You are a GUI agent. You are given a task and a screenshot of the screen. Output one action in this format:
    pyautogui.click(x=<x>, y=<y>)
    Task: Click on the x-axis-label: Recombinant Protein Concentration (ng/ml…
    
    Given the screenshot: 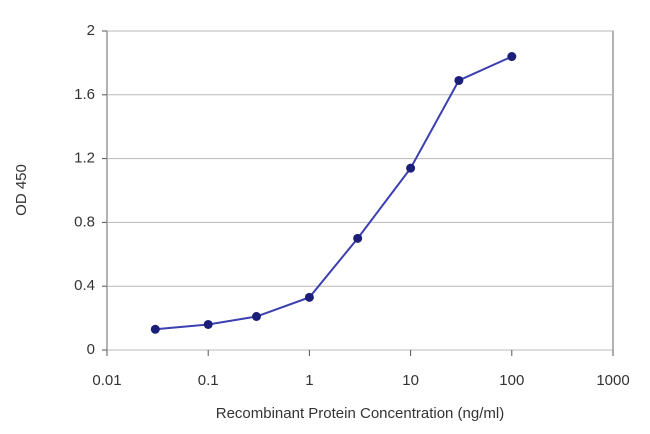 What is the action you would take?
    pyautogui.click(x=360, y=413)
    